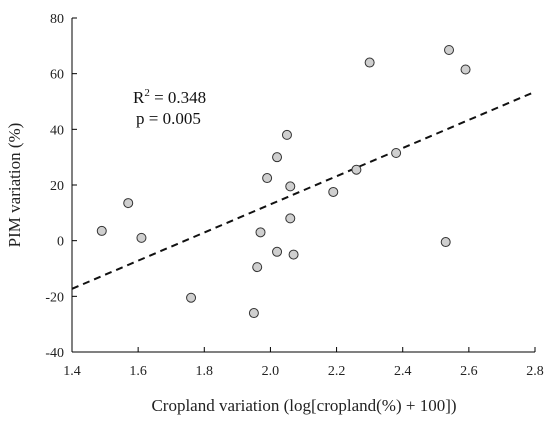 The width and height of the screenshot is (550, 426). Describe the element at coordinates (57, 130) in the screenshot. I see `y-tick-label: 40` at that location.